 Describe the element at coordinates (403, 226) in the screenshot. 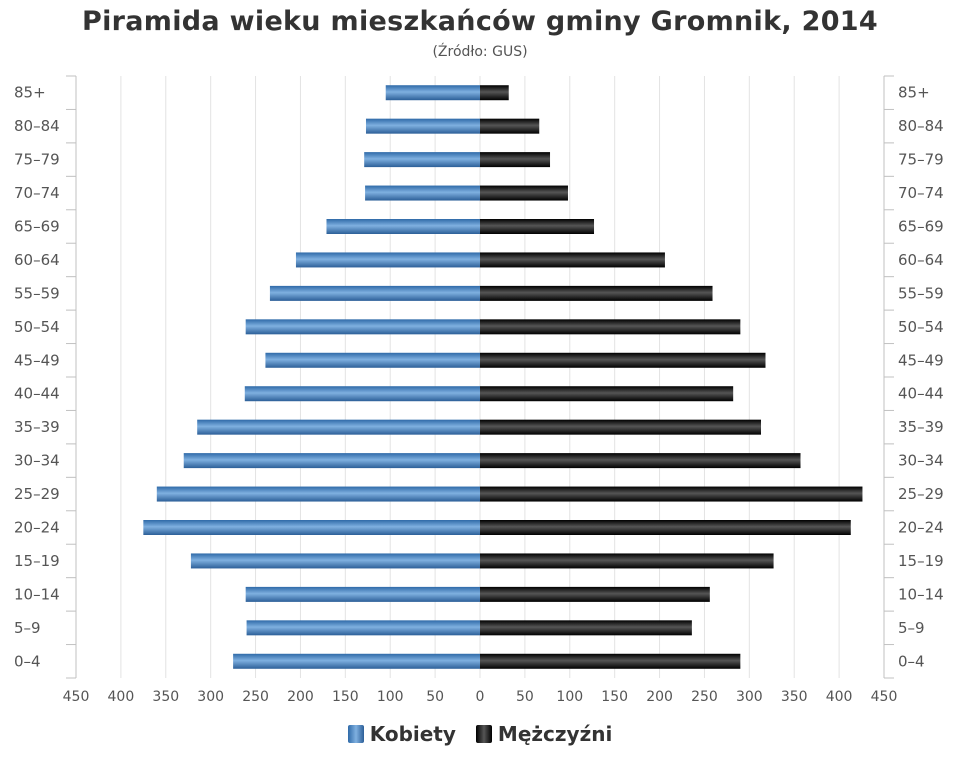

I see `bar-kobiety-65–69` at that location.